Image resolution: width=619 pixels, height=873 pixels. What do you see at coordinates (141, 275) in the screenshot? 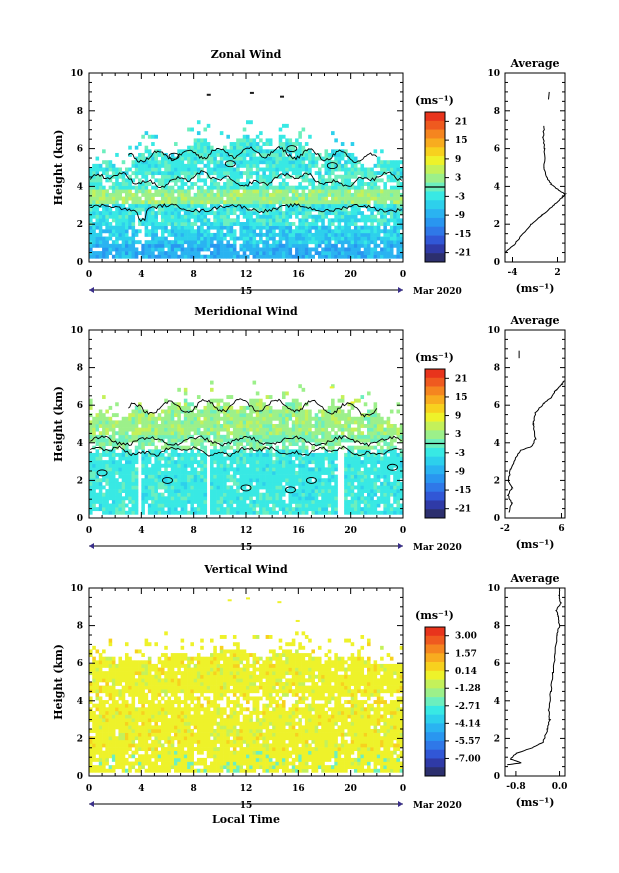
I see `x-tick-label: 4` at bounding box center [141, 275].